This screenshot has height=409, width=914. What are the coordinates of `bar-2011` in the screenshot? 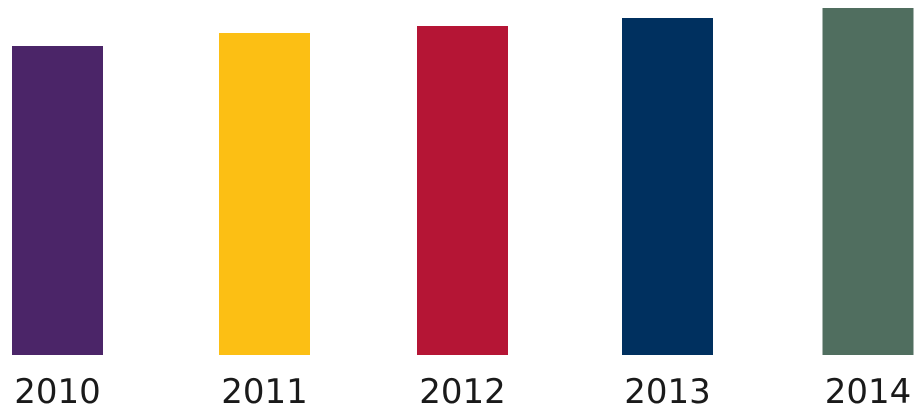 It's located at (264, 194).